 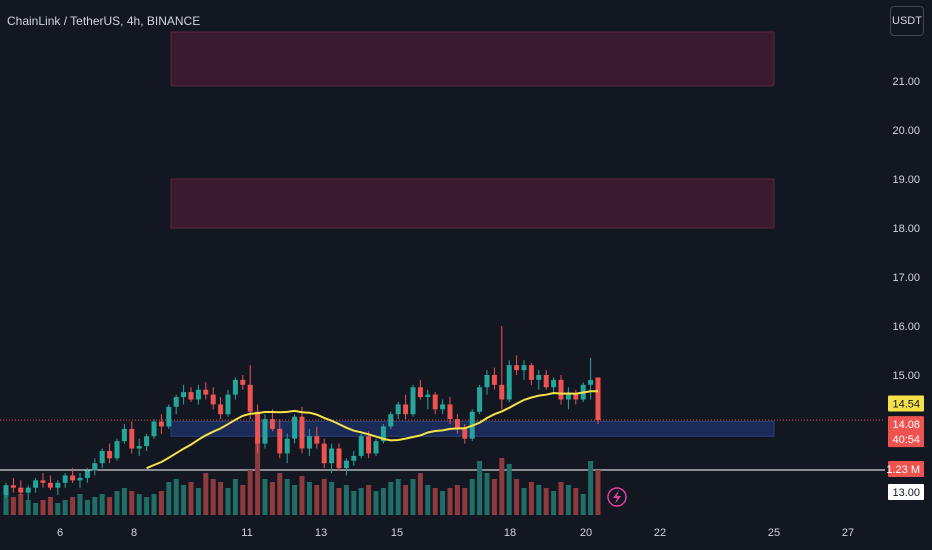 I want to click on x-tick-label: 15, so click(x=397, y=533).